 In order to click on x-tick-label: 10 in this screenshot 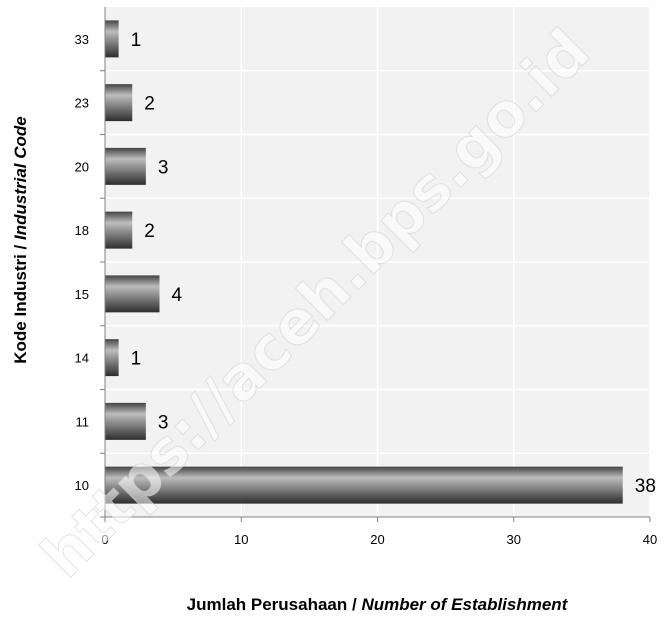, I will do `click(241, 539)`.